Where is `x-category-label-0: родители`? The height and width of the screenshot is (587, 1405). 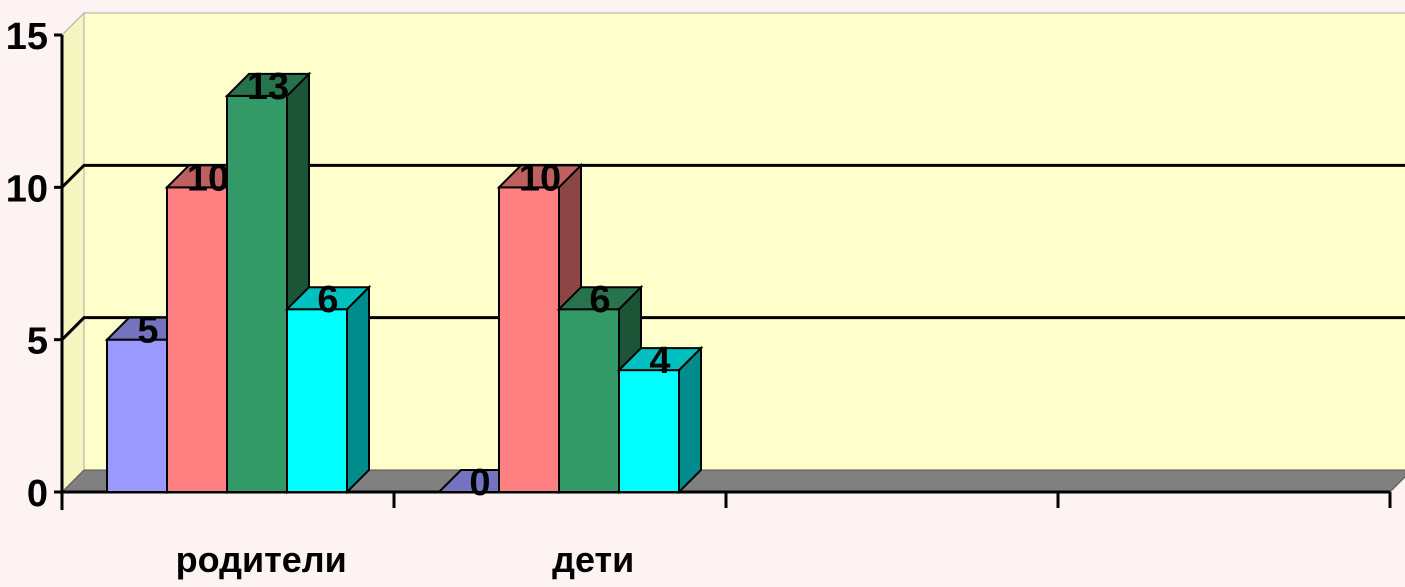 x-category-label-0: родители is located at coordinates (261, 559).